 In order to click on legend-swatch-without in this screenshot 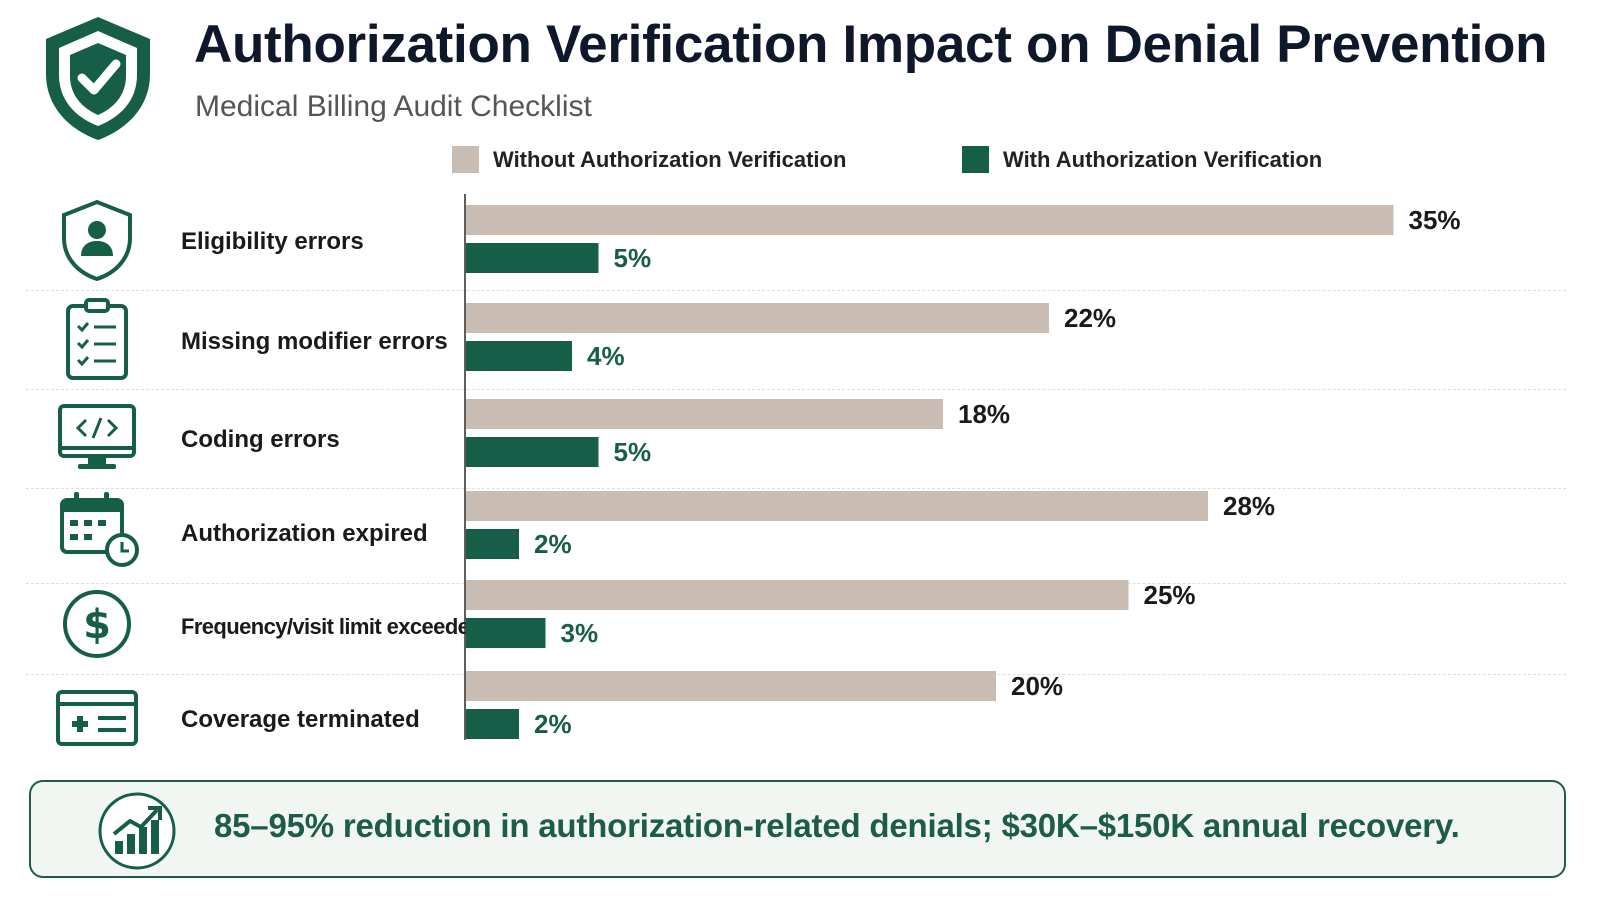, I will do `click(465, 159)`.